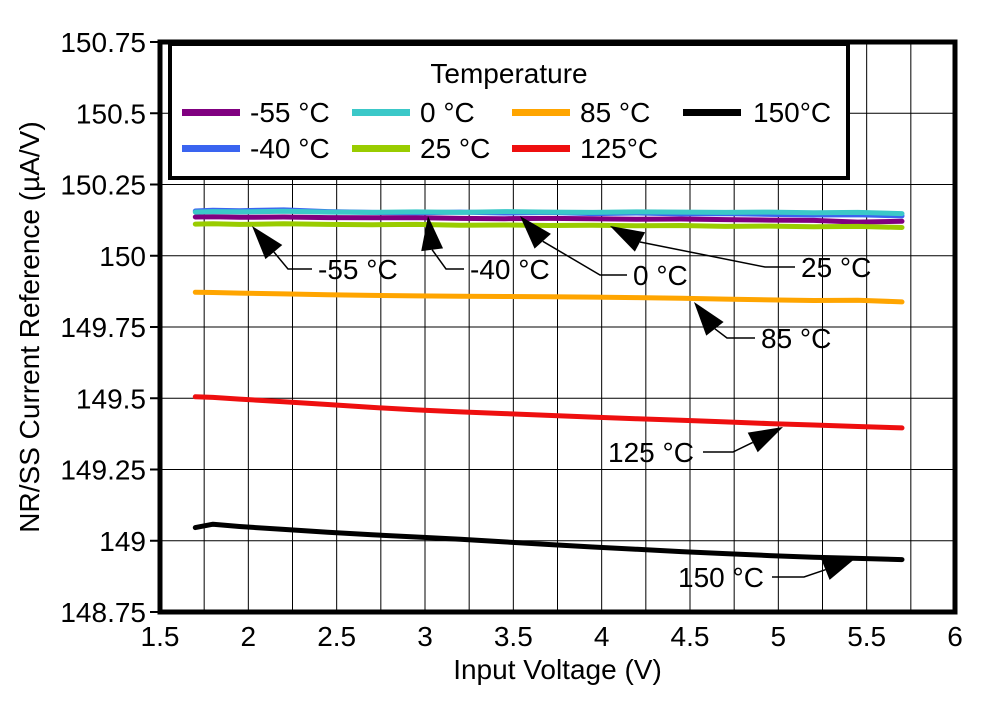 The image size is (988, 701). What do you see at coordinates (955, 636) in the screenshot?
I see `x-tick-label: 6` at bounding box center [955, 636].